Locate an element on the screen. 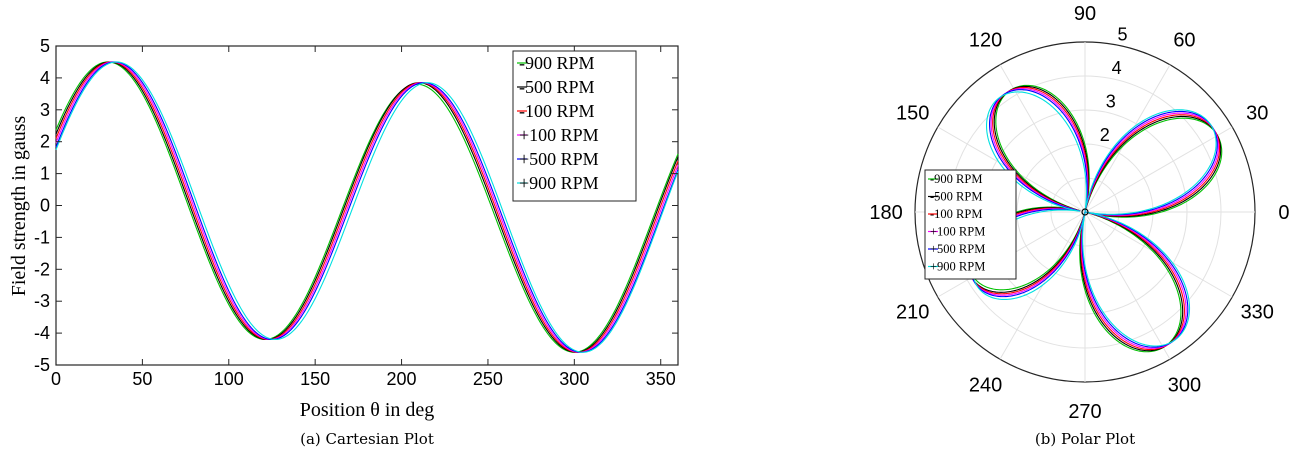  cartesian-legend-label: +500 RPM is located at coordinates (559, 159).